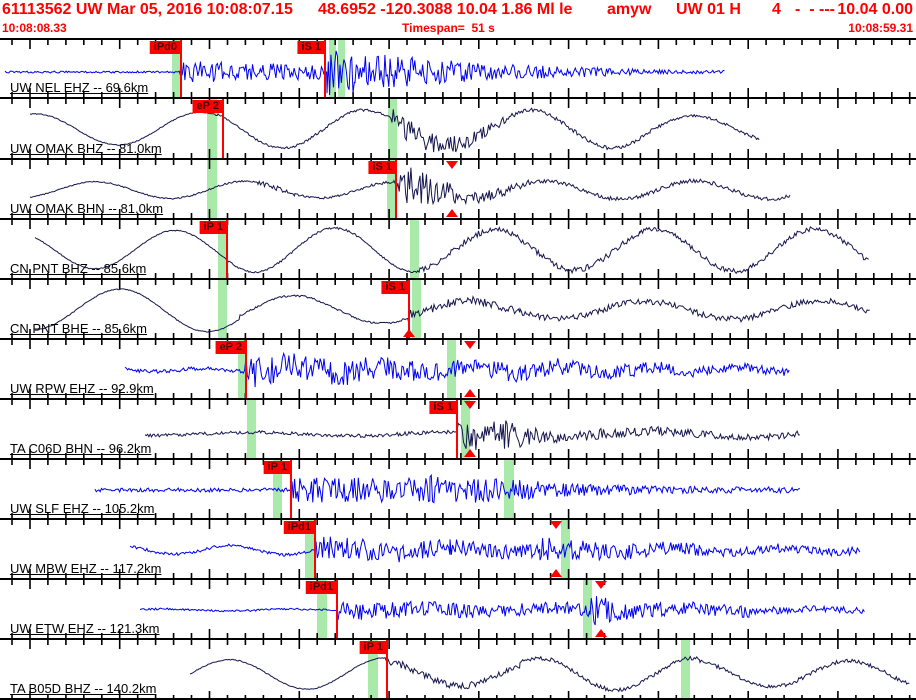  I want to click on trace-row: iP 1 TA B05D BHZ -- 140.2km, so click(458, 669).